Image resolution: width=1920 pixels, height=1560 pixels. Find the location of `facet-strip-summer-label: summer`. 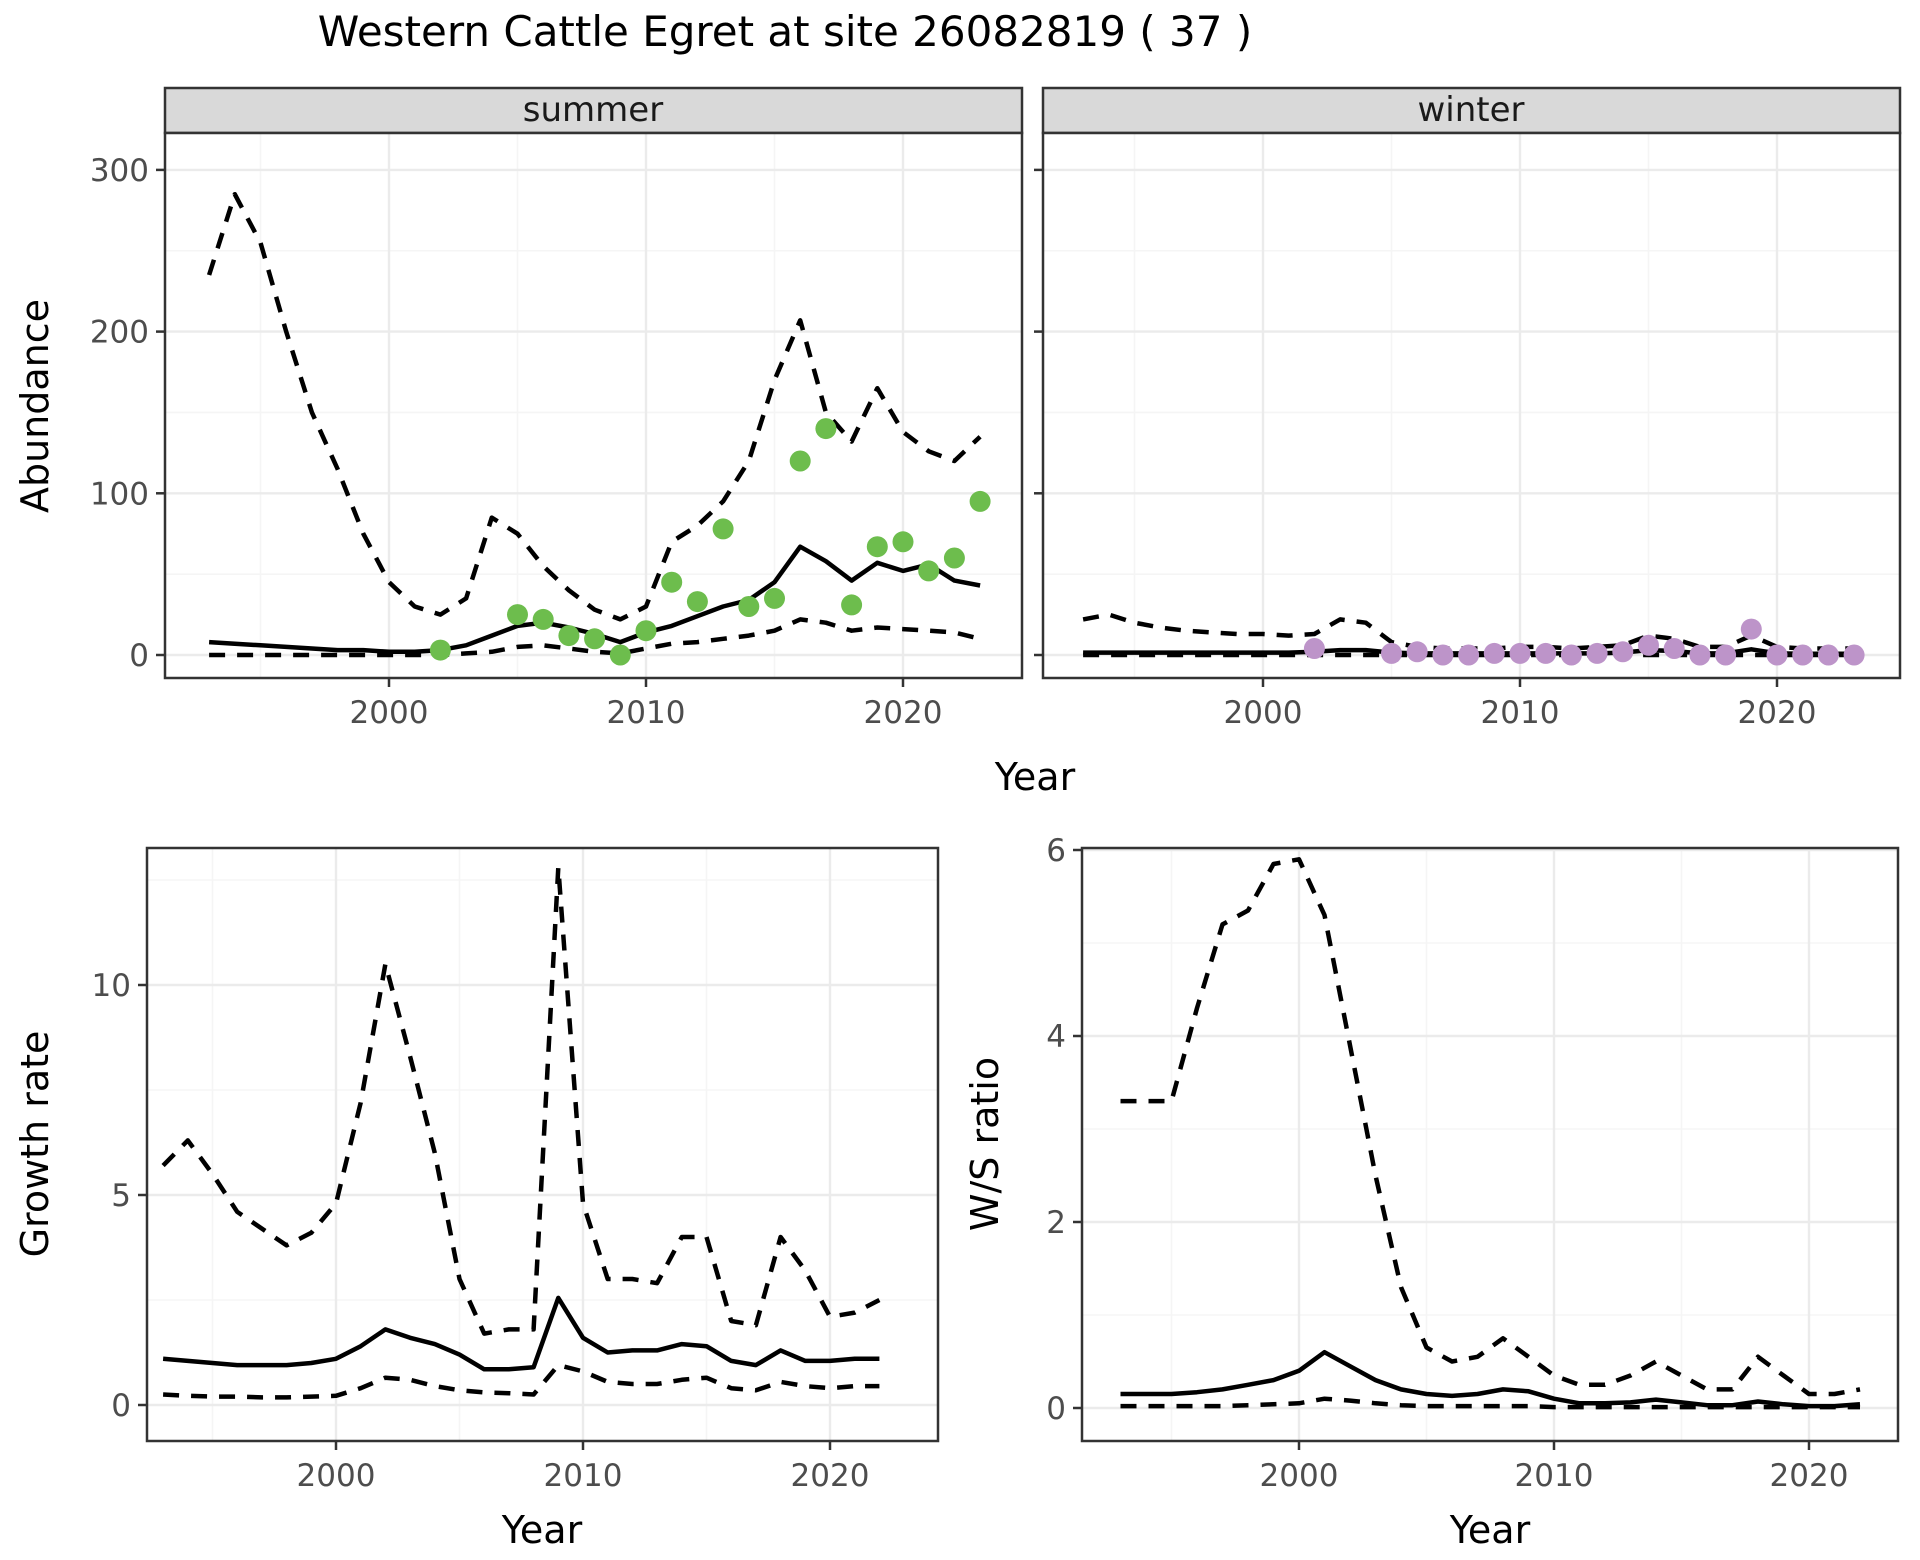

facet-strip-summer-label: summer is located at coordinates (593, 110).